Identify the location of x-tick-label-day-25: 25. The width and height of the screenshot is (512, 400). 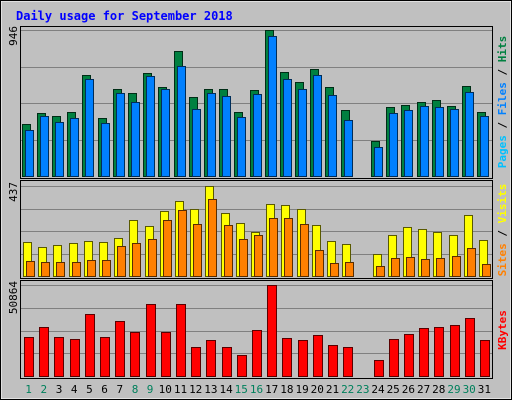
(393, 389).